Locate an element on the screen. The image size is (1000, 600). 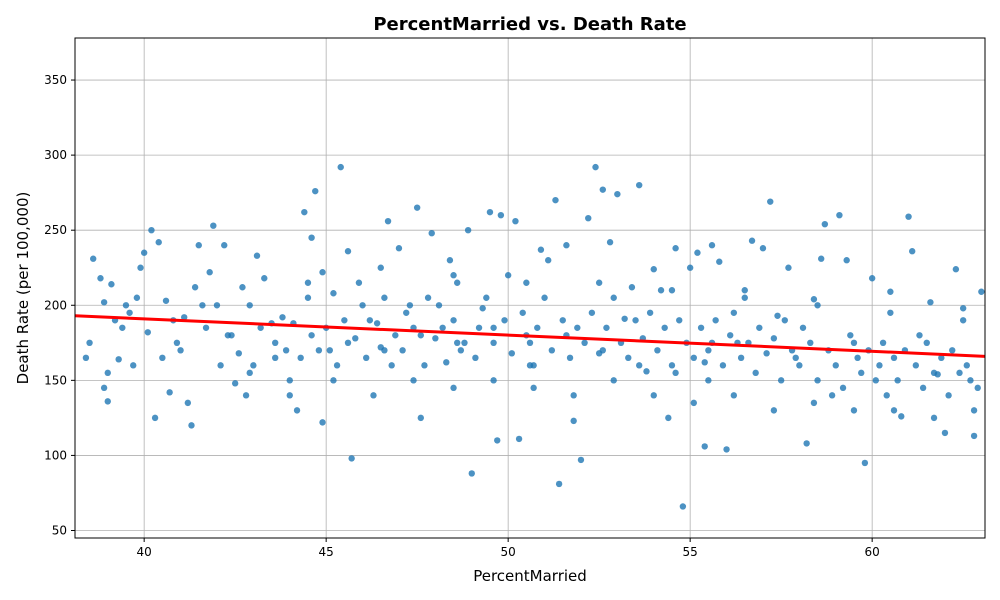
x-tick-label: 60 is located at coordinates (872, 552).